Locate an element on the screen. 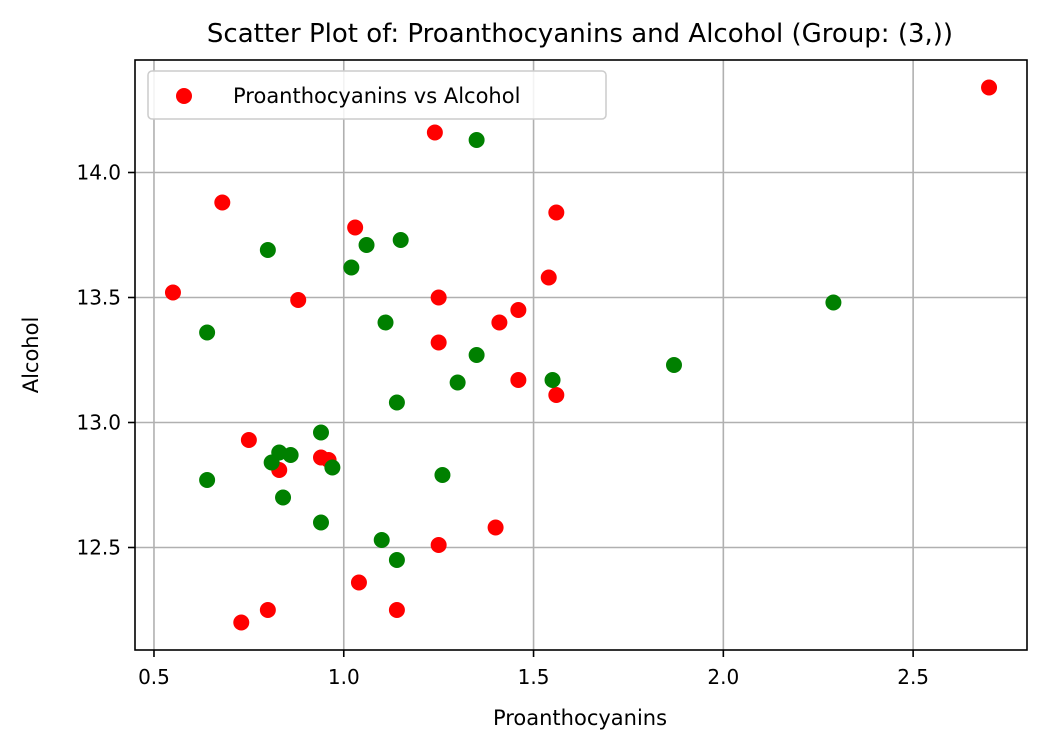 Image resolution: width=1057 pixels, height=751 pixels. legend-box is located at coordinates (377, 95).